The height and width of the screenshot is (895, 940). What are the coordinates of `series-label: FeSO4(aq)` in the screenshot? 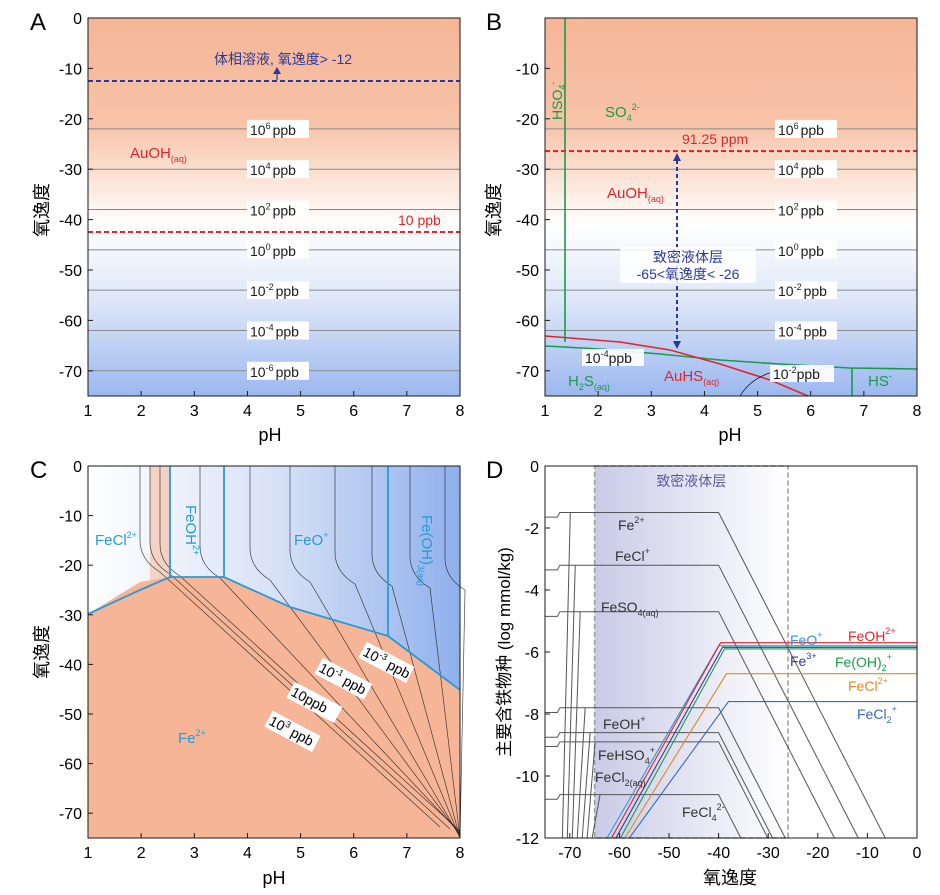 It's located at (630, 608).